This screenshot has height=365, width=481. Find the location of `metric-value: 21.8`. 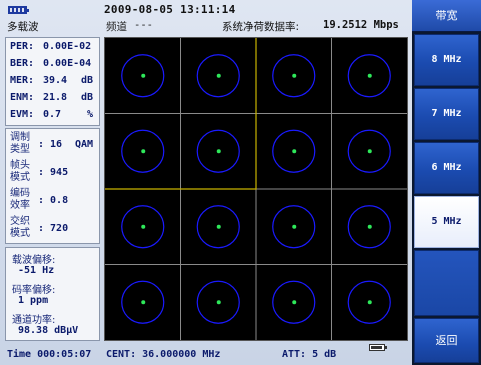

metric-value: 21.8 is located at coordinates (55, 97).